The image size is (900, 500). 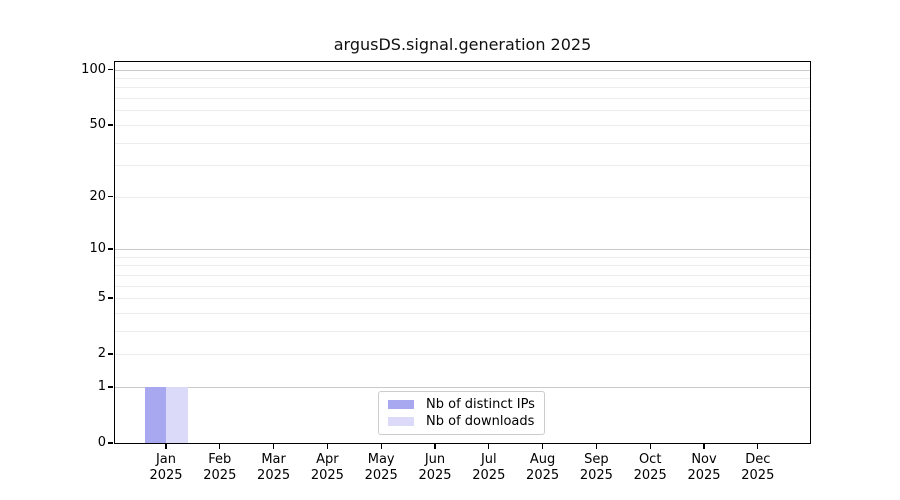 What do you see at coordinates (462, 44) in the screenshot?
I see `chart-title: argusDS.signal.generation 2025` at bounding box center [462, 44].